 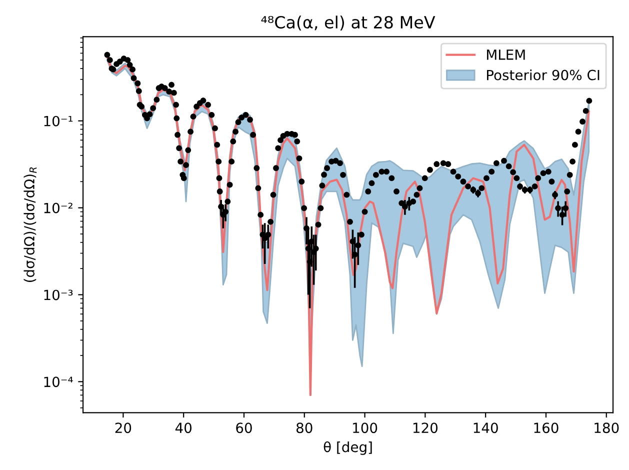 What do you see at coordinates (365, 428) in the screenshot?
I see `x-tick-label: 100` at bounding box center [365, 428].